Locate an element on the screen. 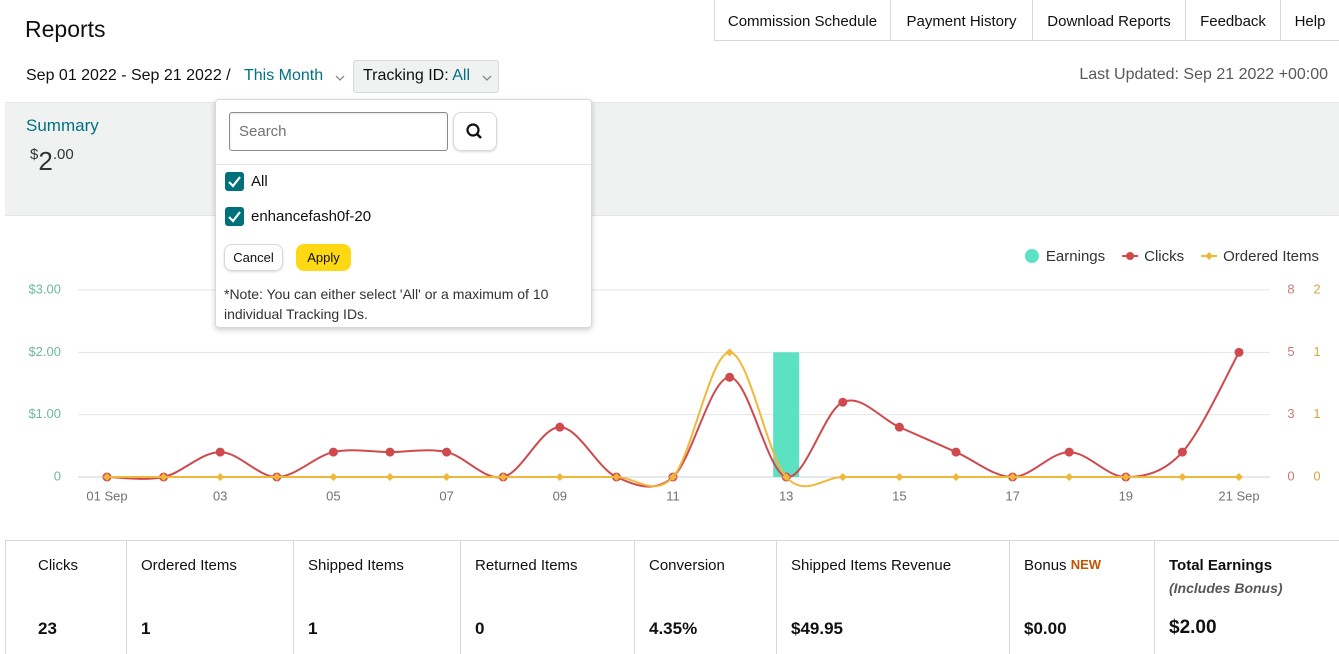 The width and height of the screenshot is (1339, 654). x-tick-label: 03 is located at coordinates (220, 495).